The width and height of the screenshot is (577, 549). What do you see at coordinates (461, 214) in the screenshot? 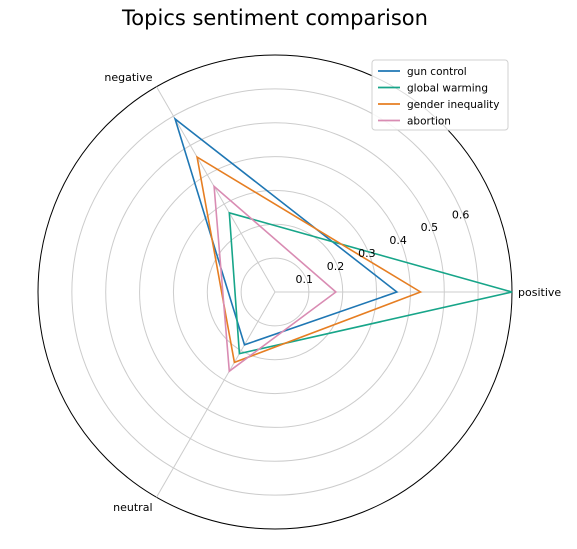
I see `r-tick-label: 0.6` at bounding box center [461, 214].